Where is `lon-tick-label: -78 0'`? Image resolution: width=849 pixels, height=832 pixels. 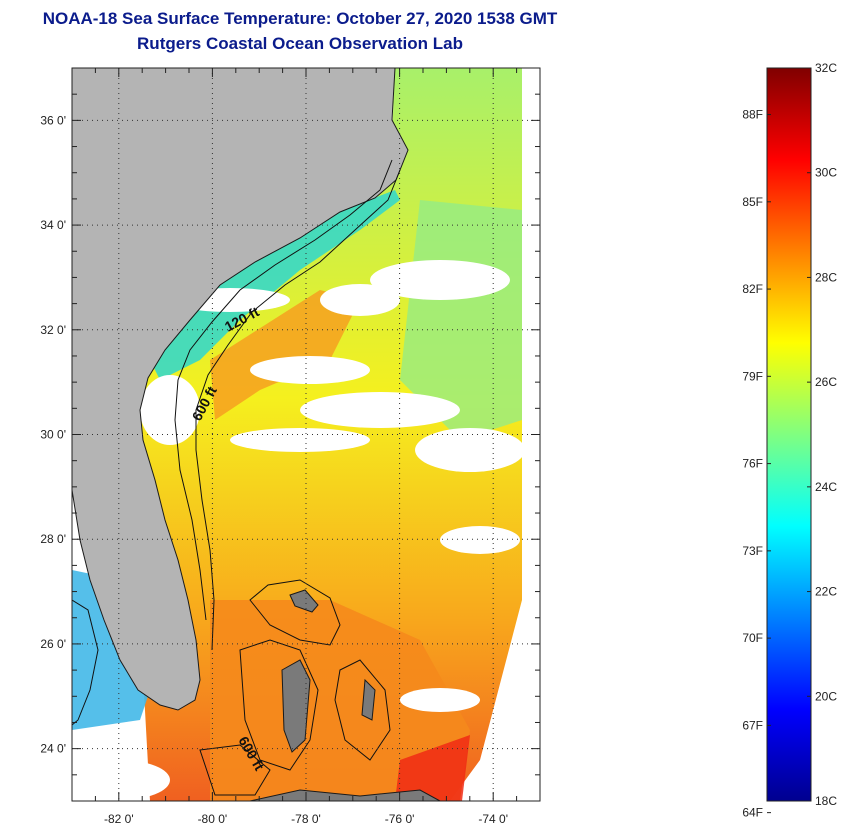
lon-tick-label: -78 0' is located at coordinates (306, 819).